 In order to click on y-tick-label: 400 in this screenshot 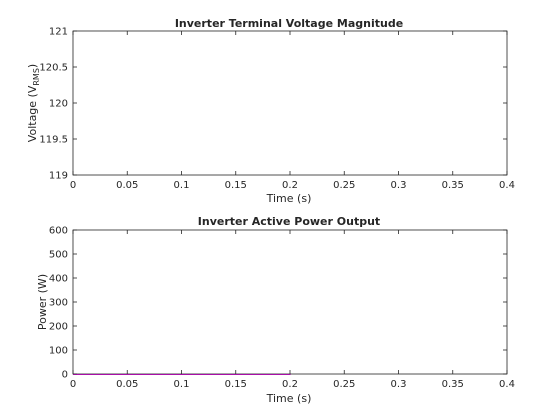, I will do `click(58, 279)`.